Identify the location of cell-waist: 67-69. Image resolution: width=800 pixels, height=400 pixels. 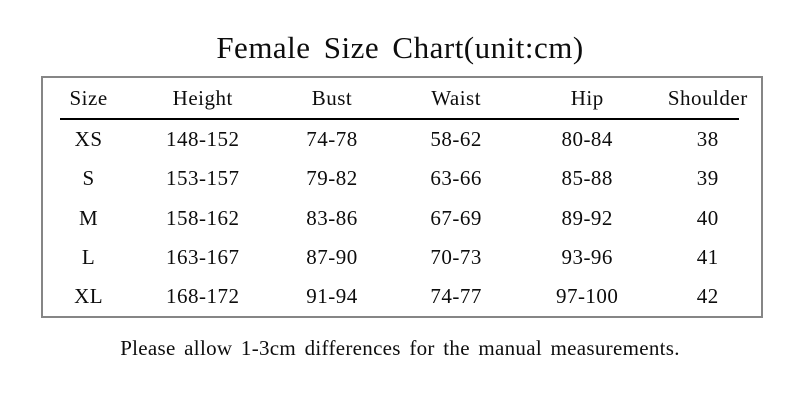
(456, 217).